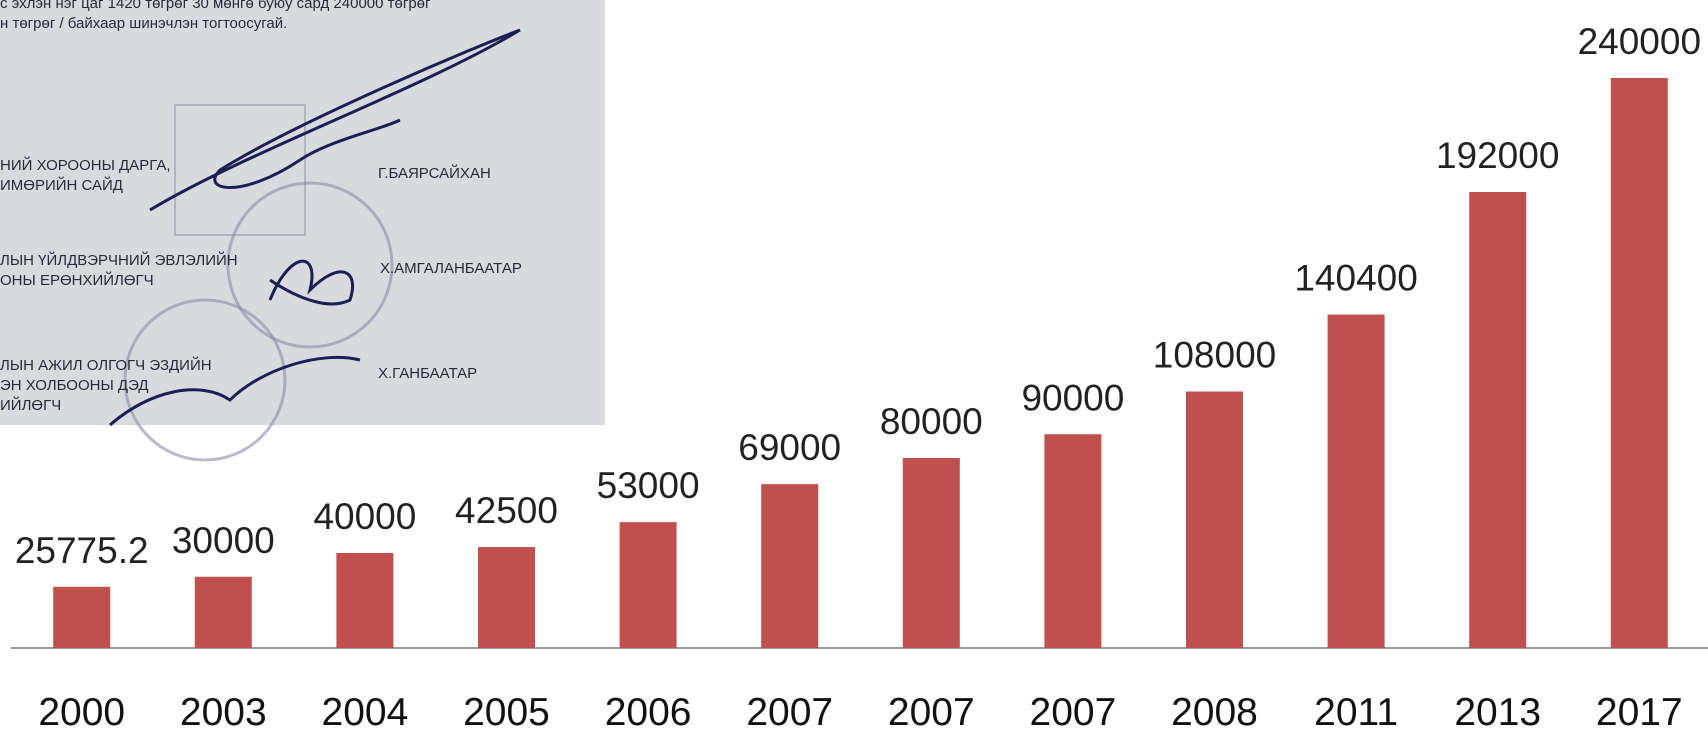 The image size is (1708, 732). Describe the element at coordinates (82, 550) in the screenshot. I see `data-label: 25775.2` at that location.